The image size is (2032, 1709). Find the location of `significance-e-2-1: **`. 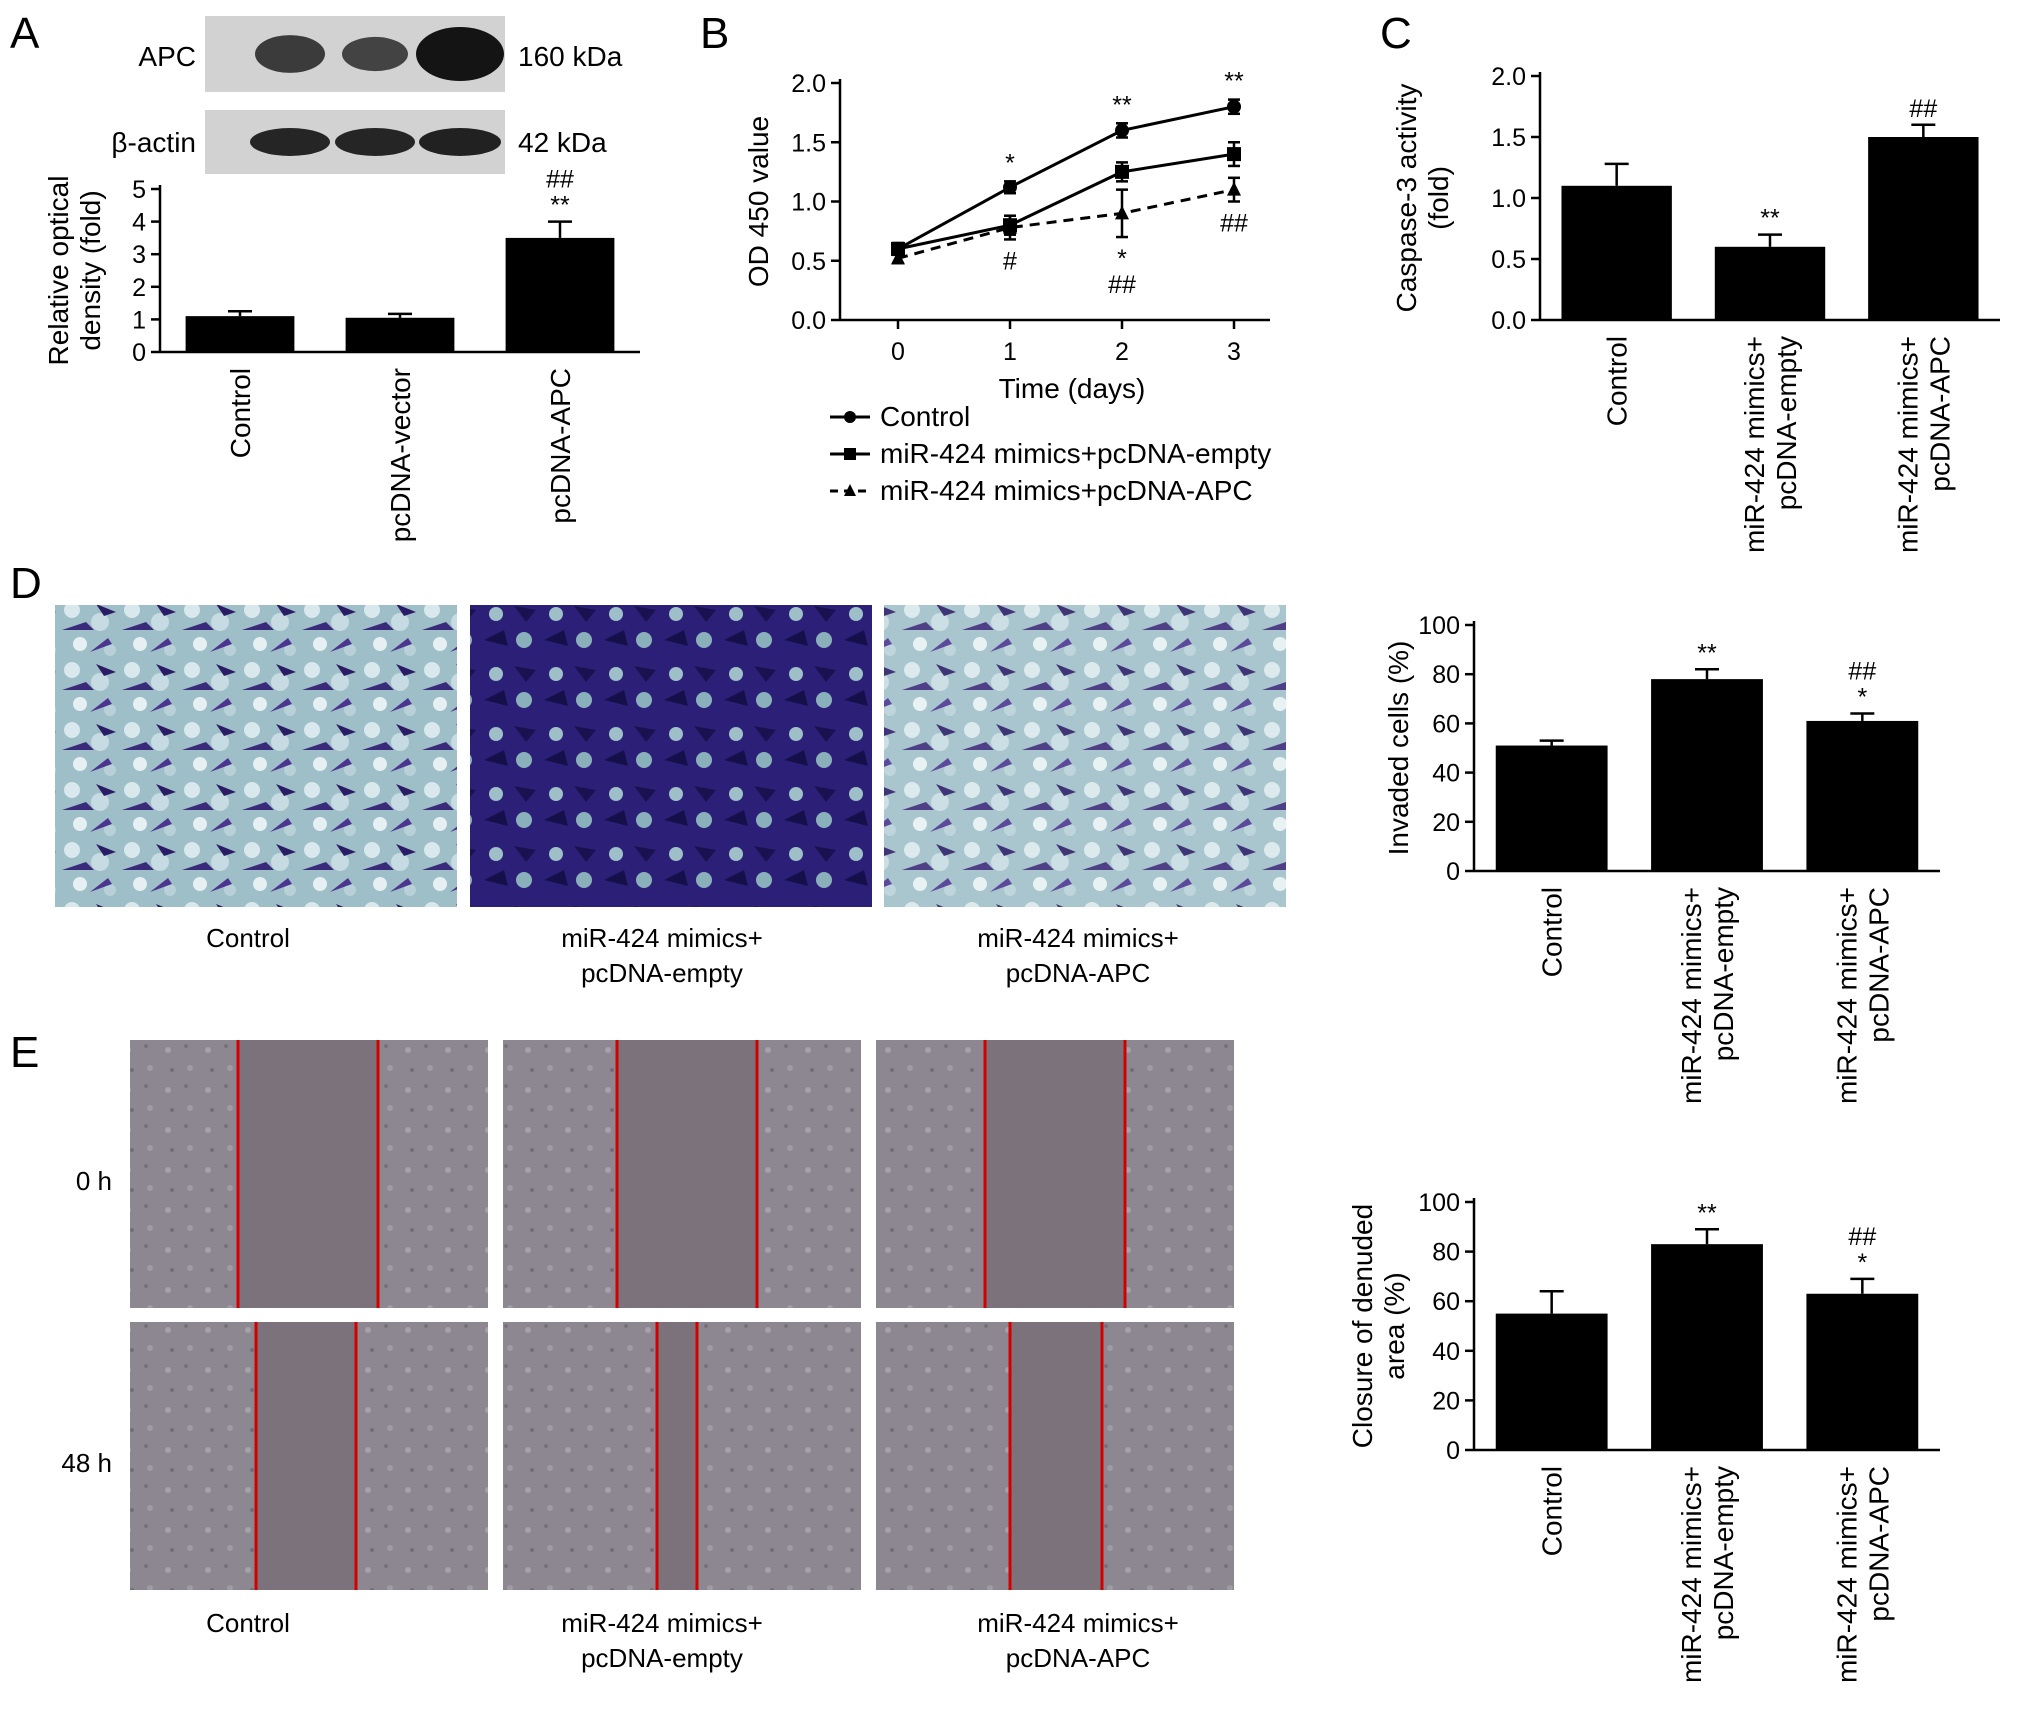

significance-e-2-1: ** is located at coordinates (1707, 1213).